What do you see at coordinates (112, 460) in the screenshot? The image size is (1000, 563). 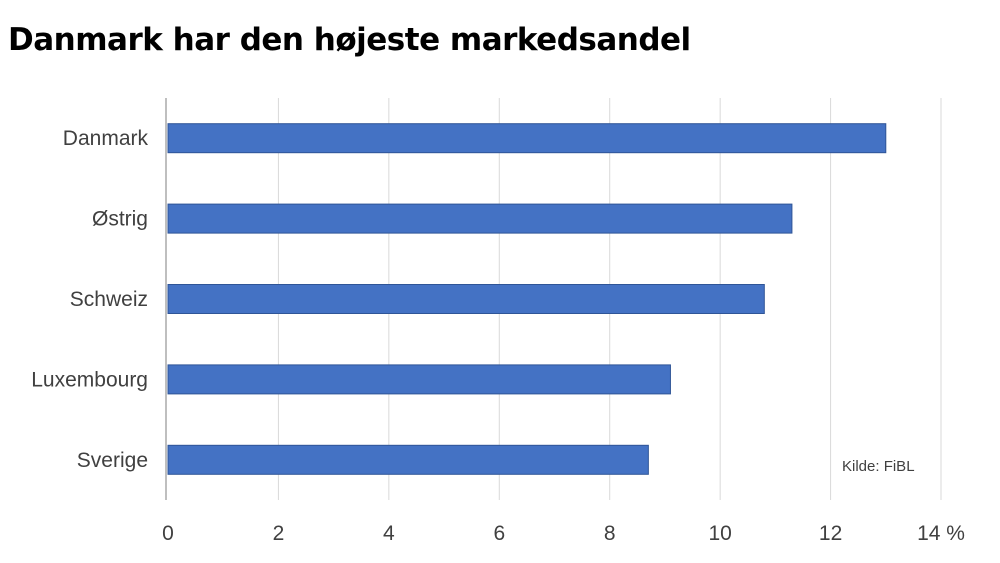 I see `category-label: Sverige` at bounding box center [112, 460].